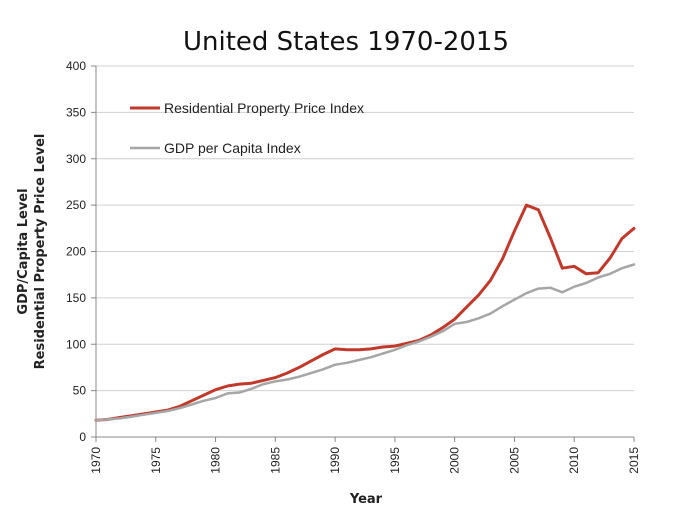 The height and width of the screenshot is (516, 692). I want to click on x-tick-label-1970: 1970, so click(96, 460).